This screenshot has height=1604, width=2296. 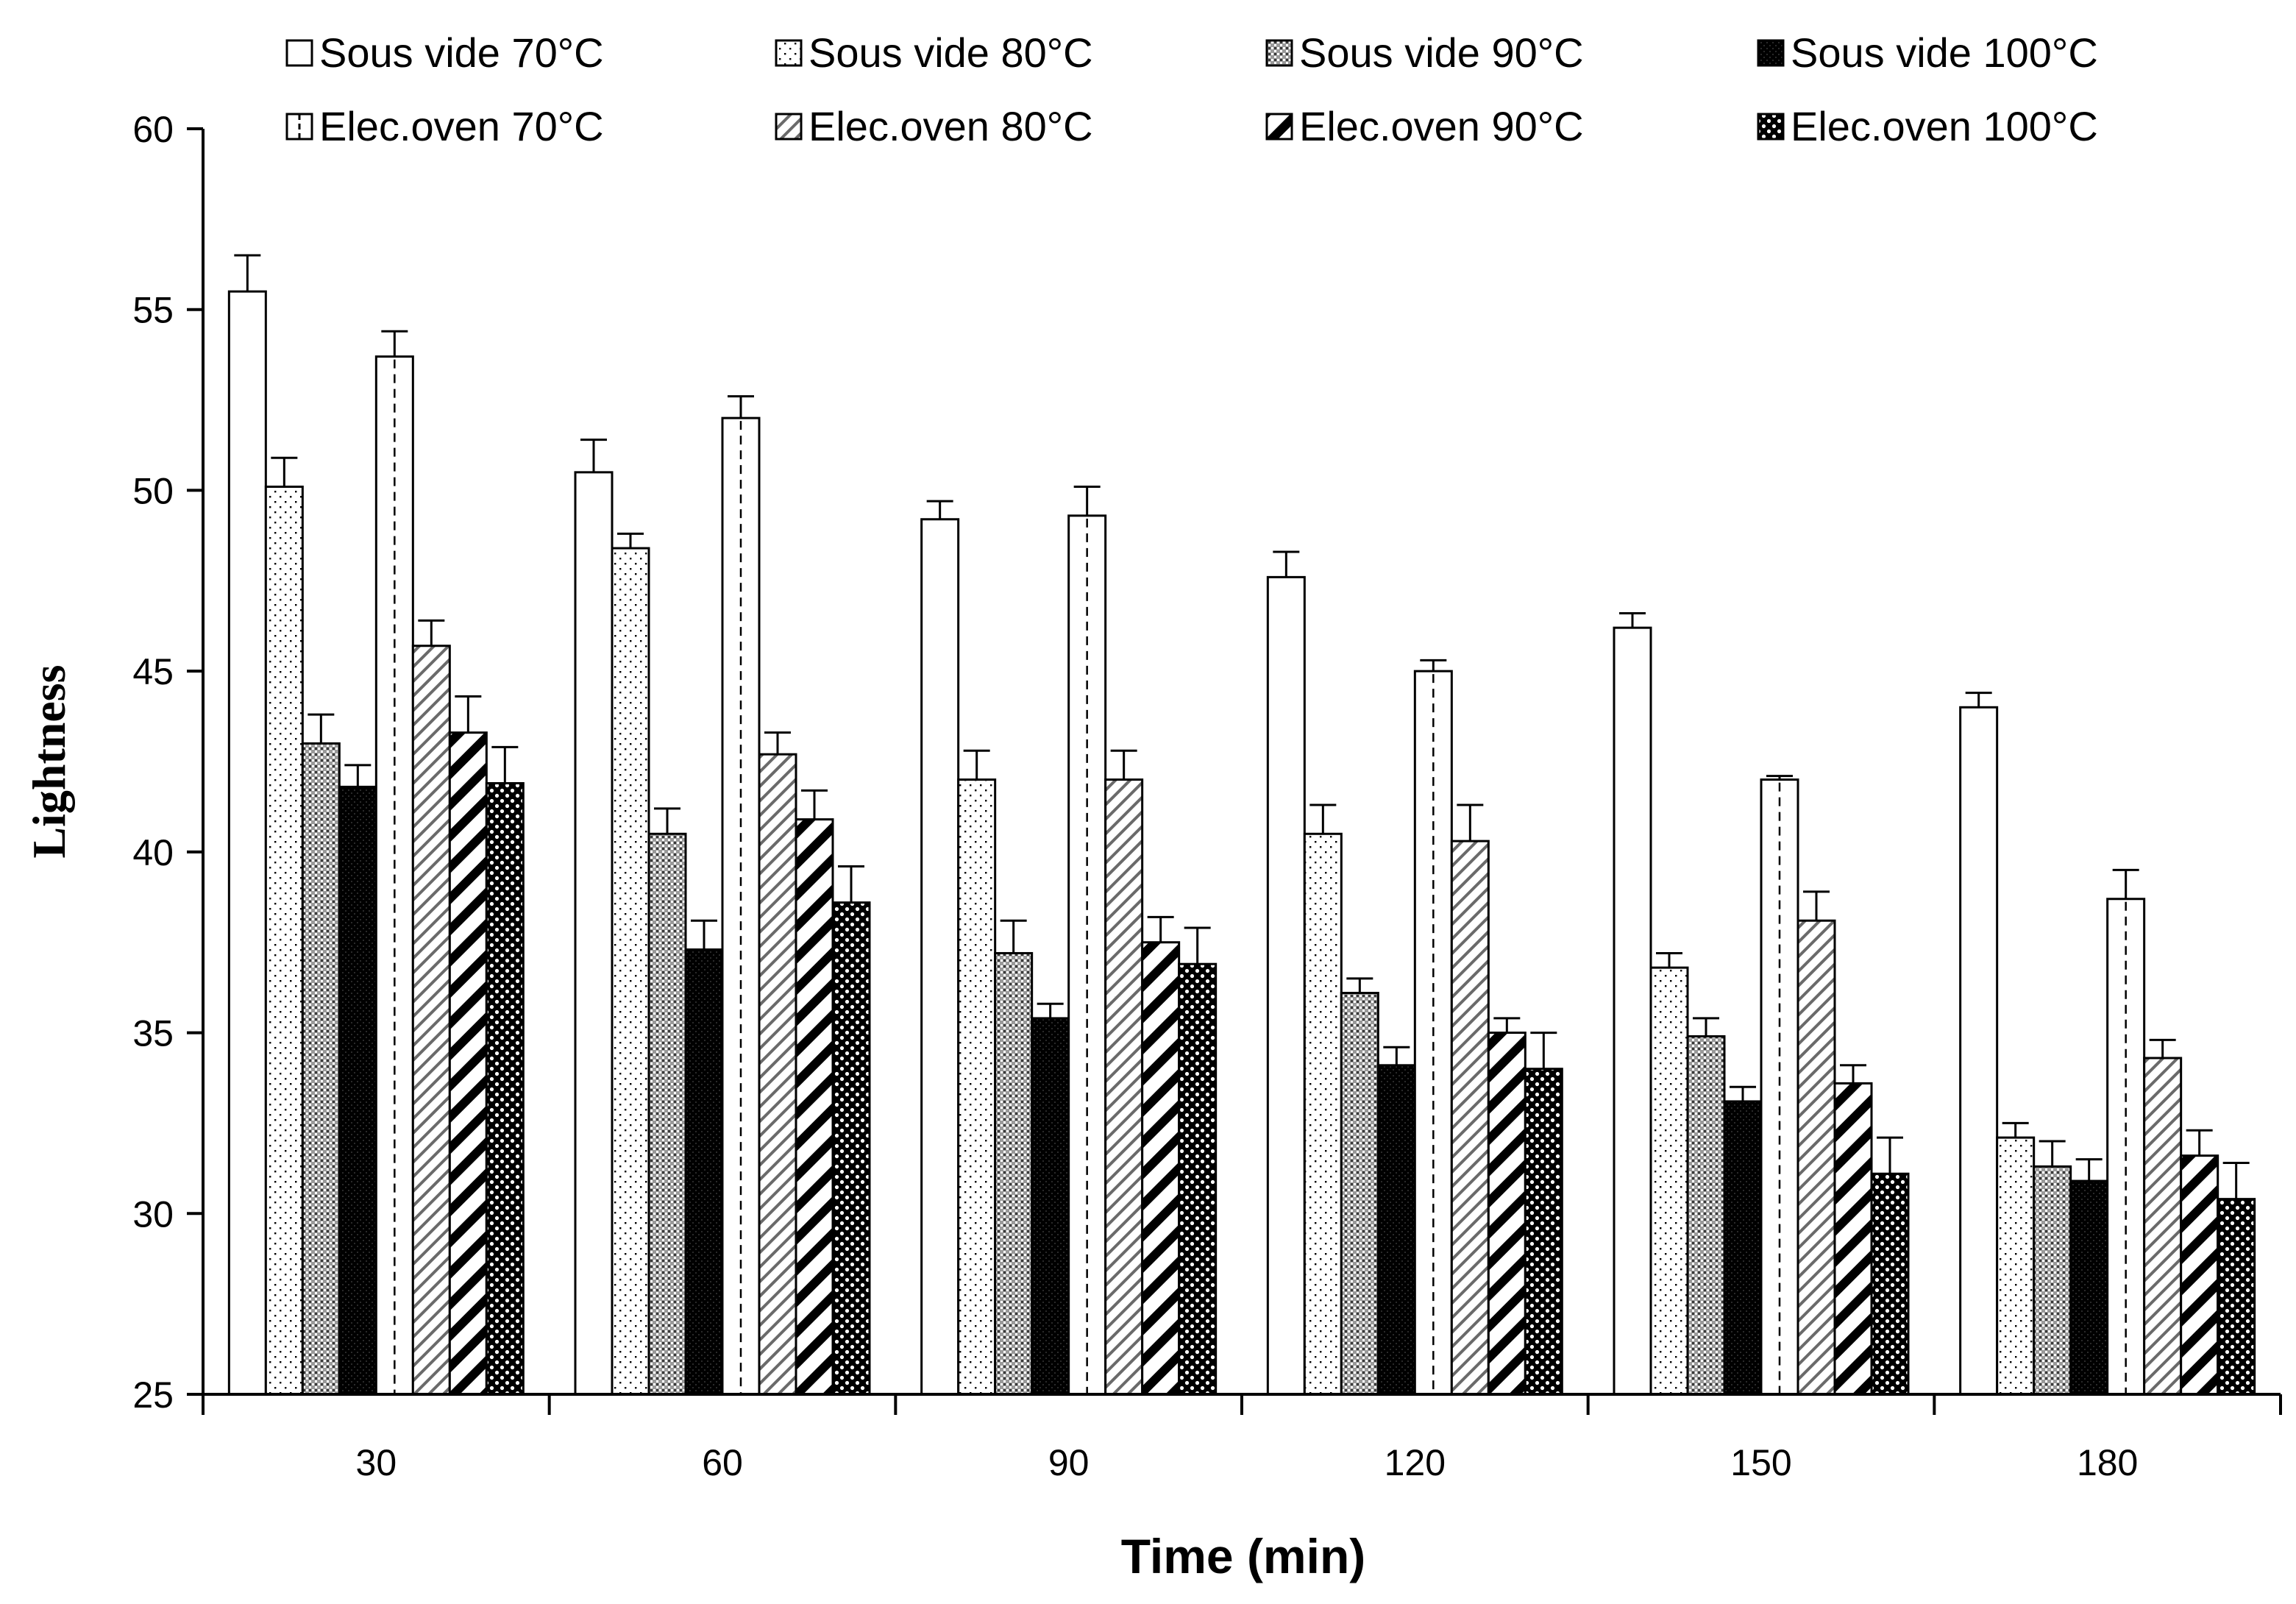 I want to click on legend-label: Sous vide 70°C, so click(x=461, y=52).